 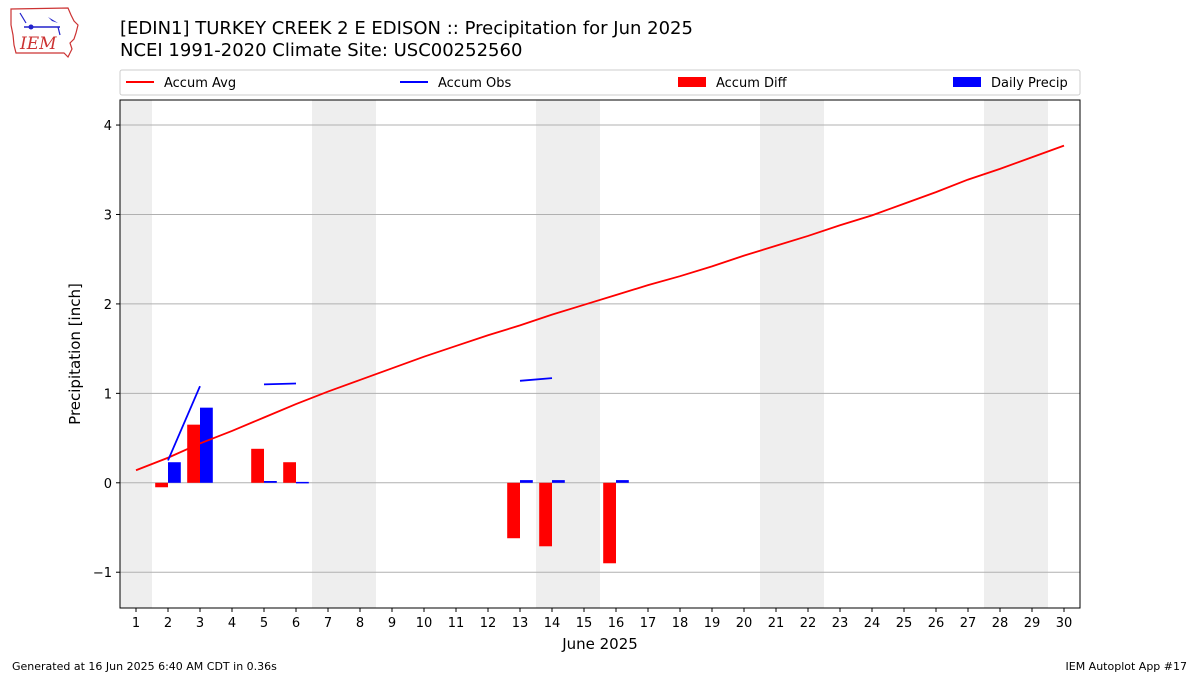 What do you see at coordinates (904, 623) in the screenshot?
I see `x-tick-label: 25` at bounding box center [904, 623].